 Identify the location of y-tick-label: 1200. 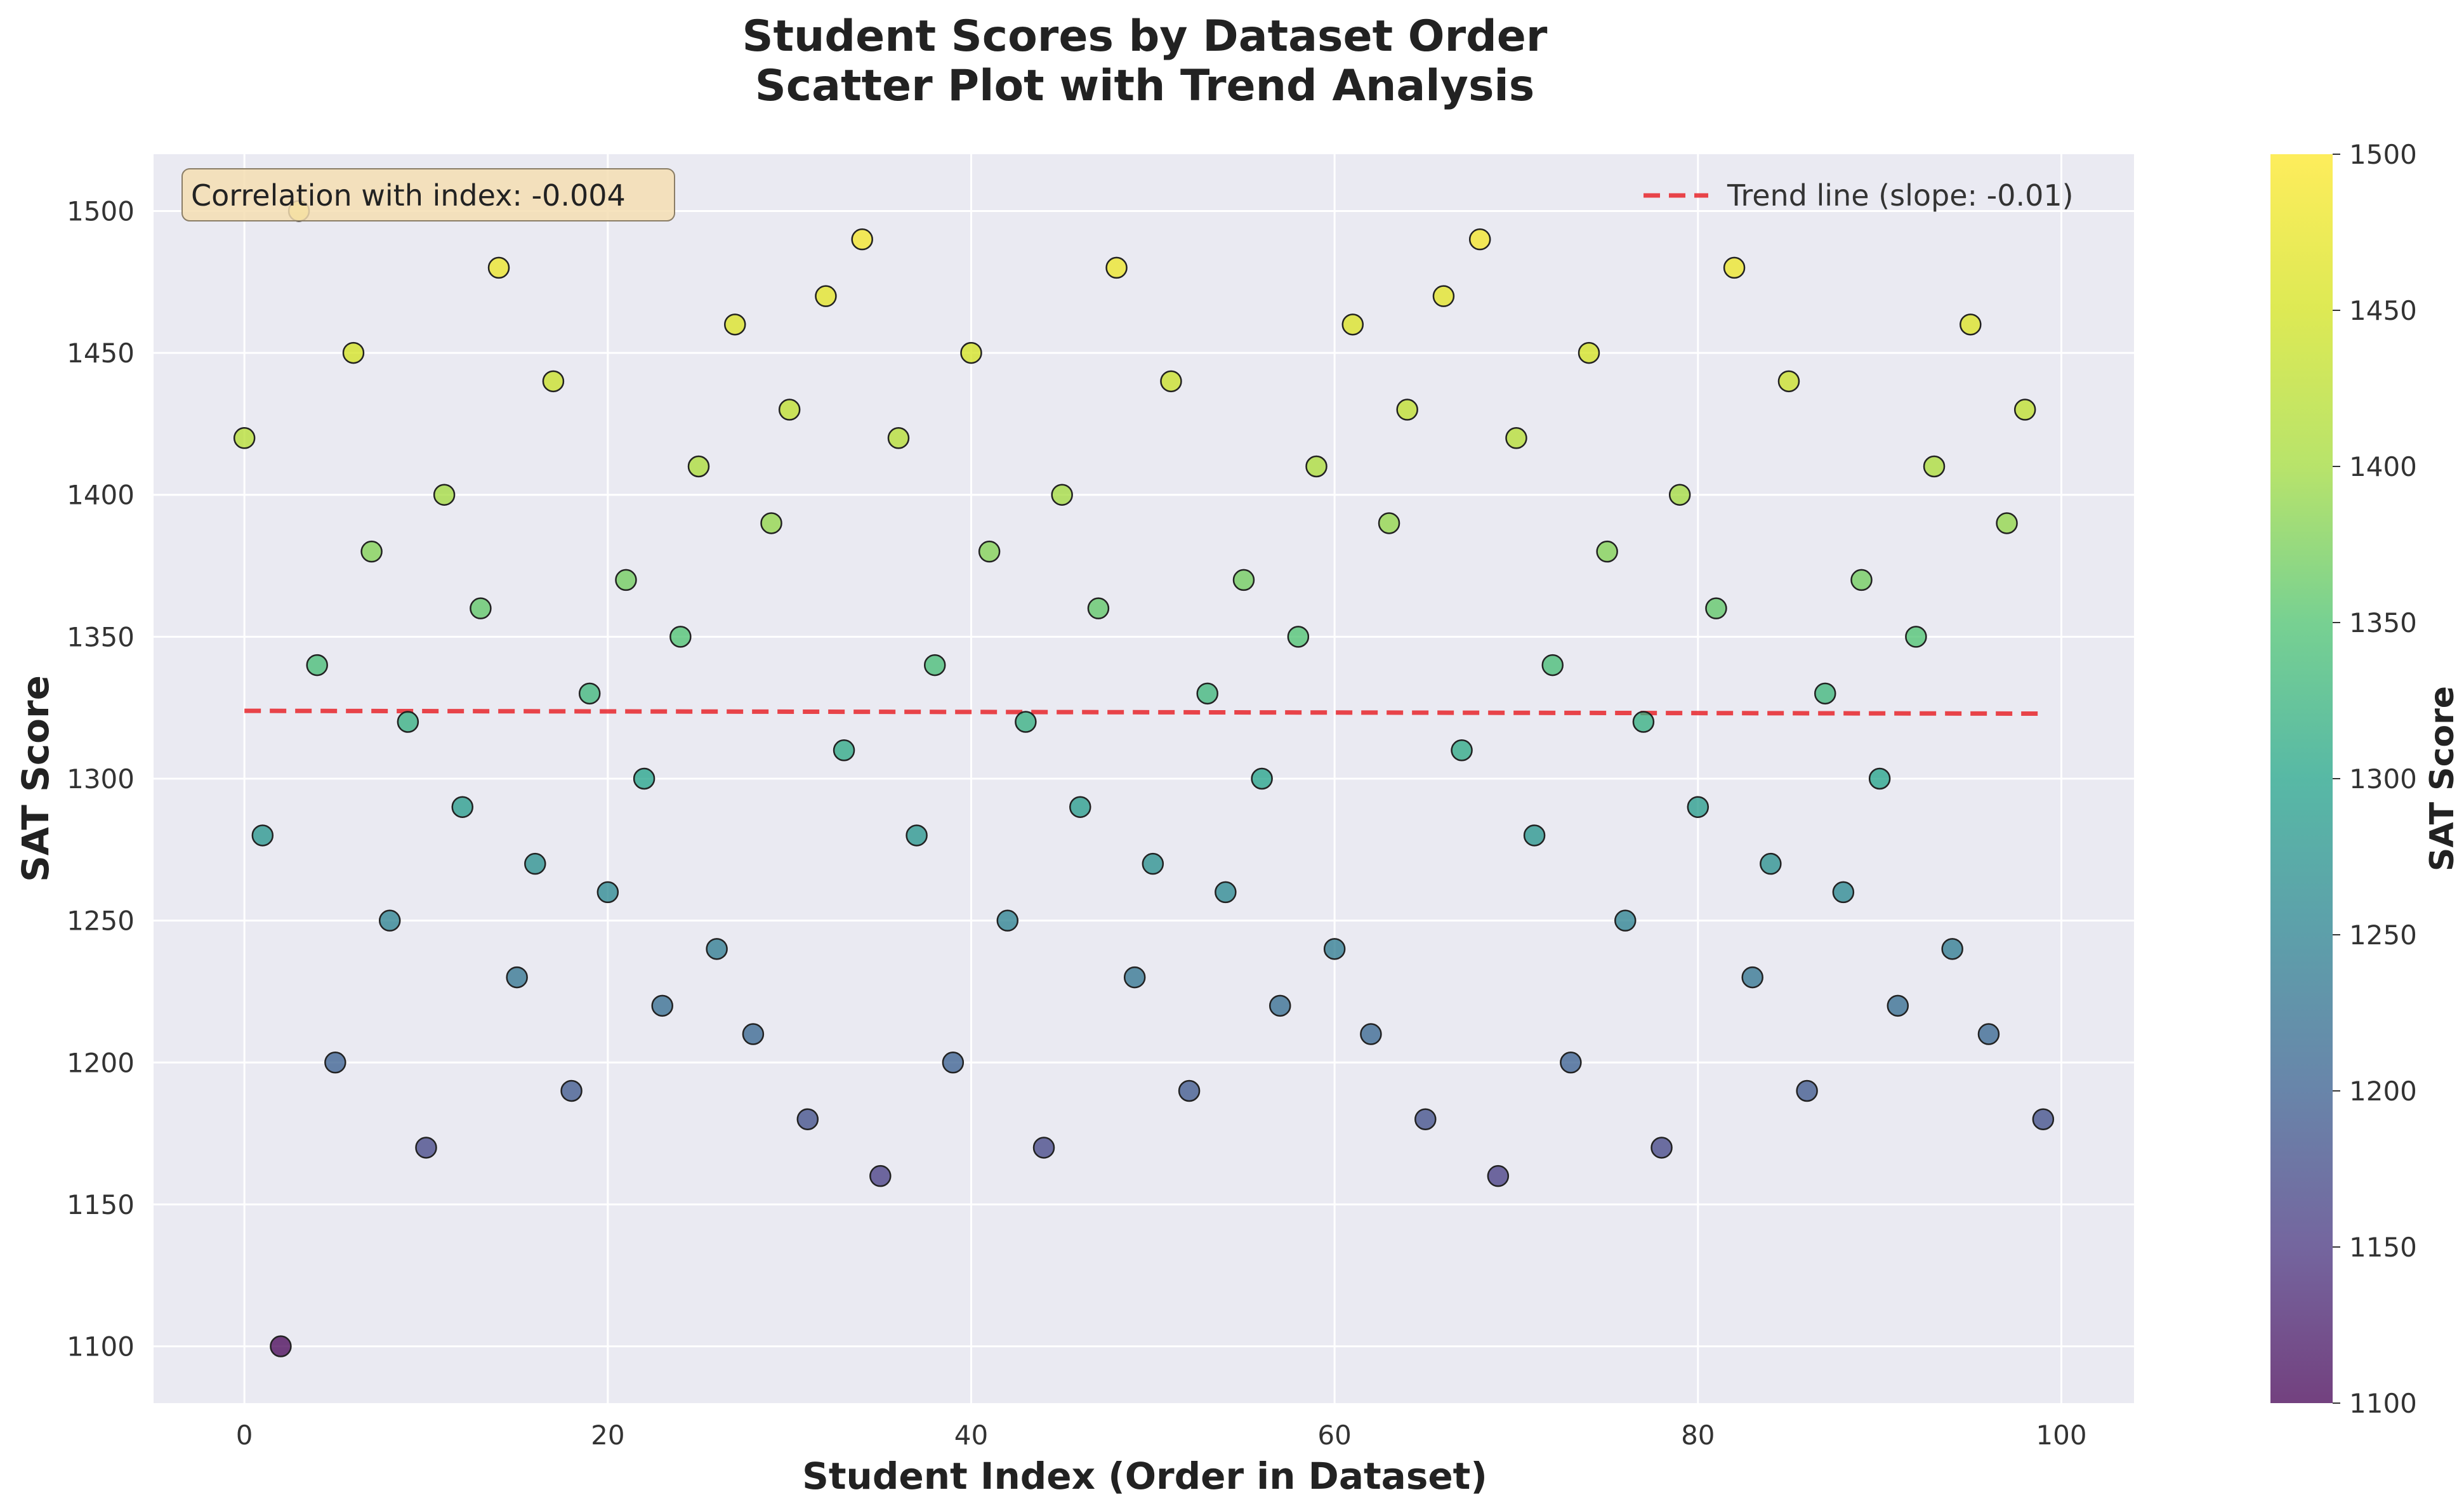
(101, 1062).